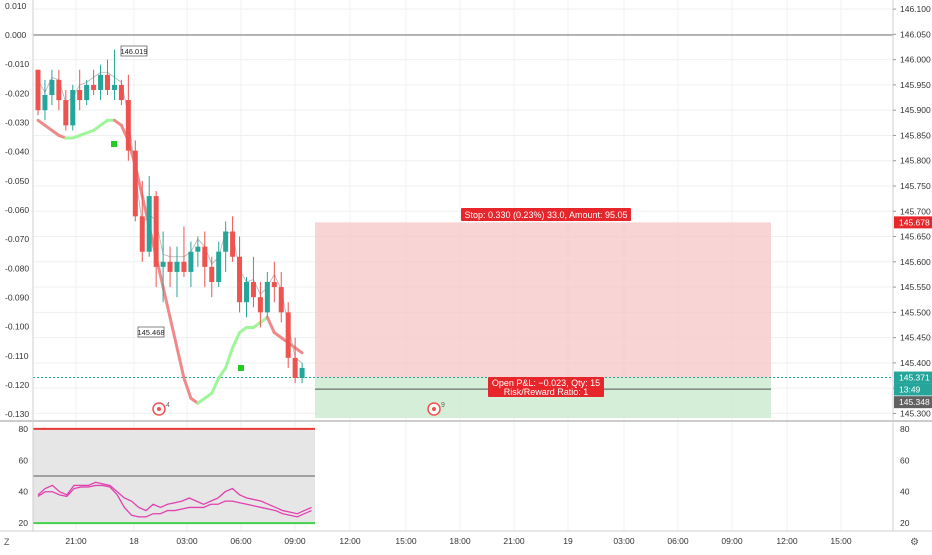 The height and width of the screenshot is (555, 932). What do you see at coordinates (915, 110) in the screenshot?
I see `right-tick-label: 145.900` at bounding box center [915, 110].